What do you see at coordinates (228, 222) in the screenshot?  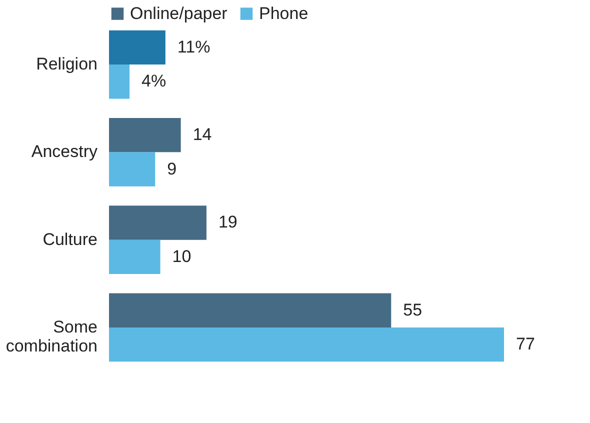 I see `data-label: 19` at bounding box center [228, 222].